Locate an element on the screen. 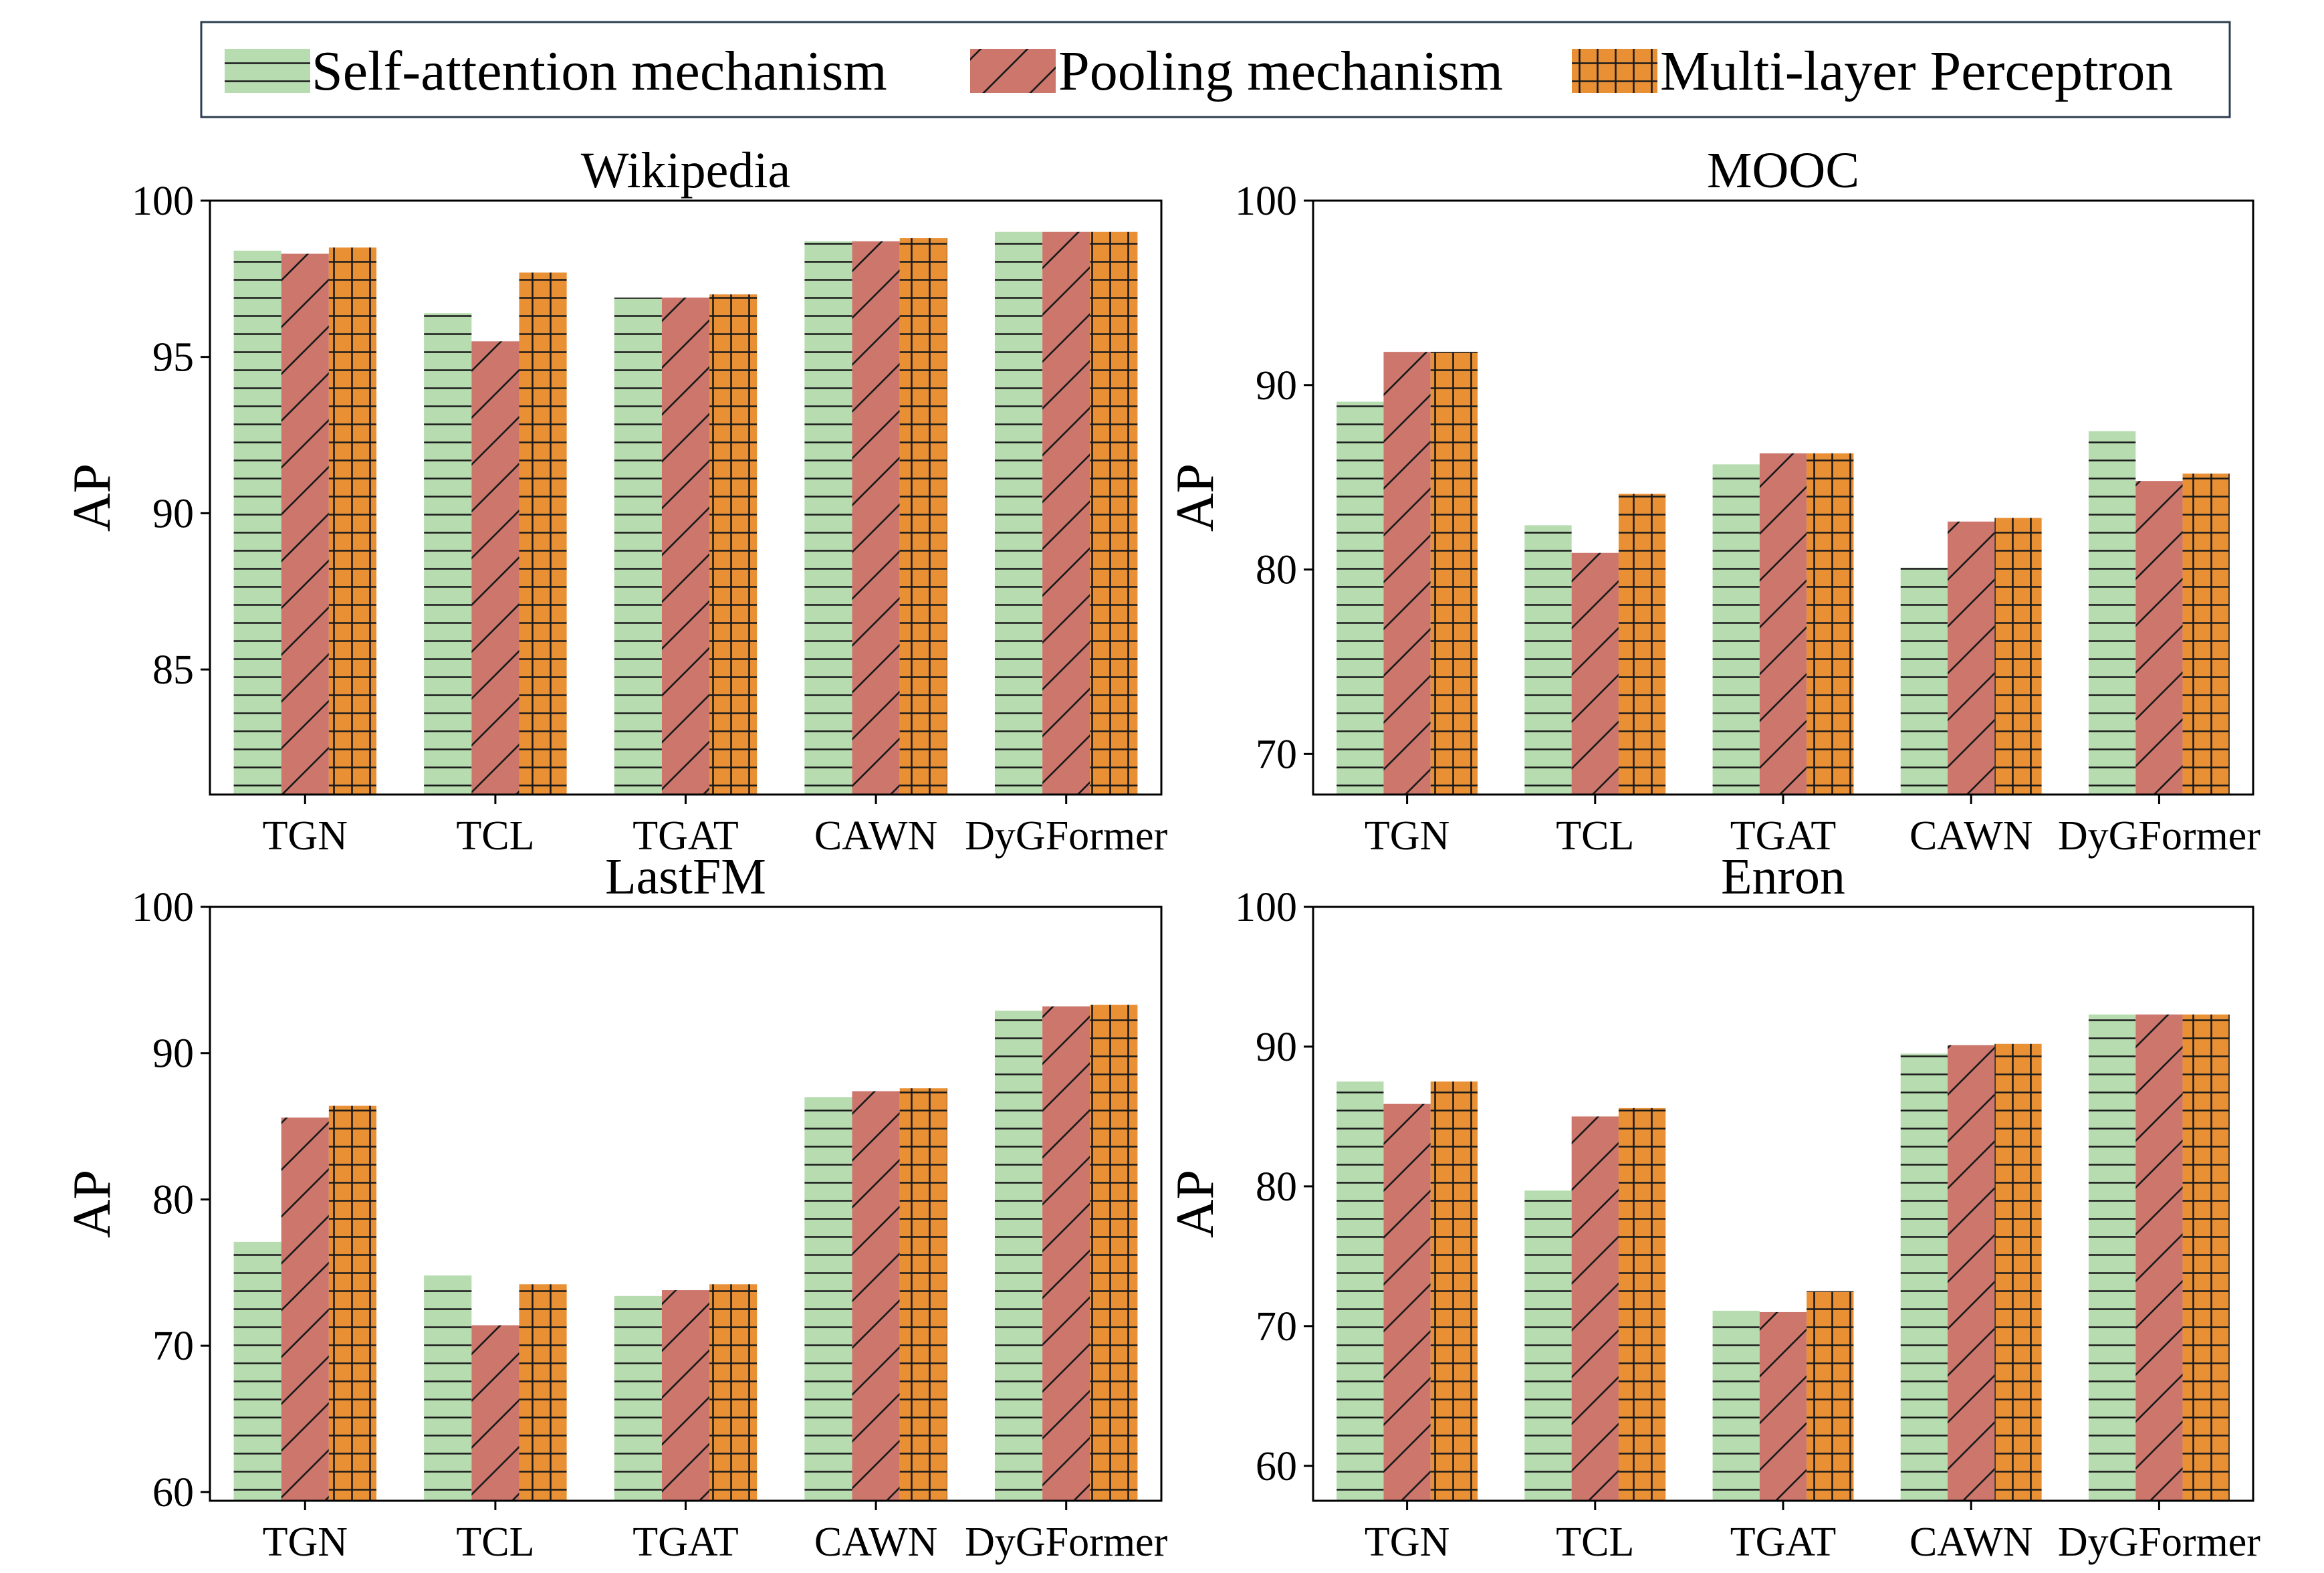  legend-frame is located at coordinates (1215, 70).